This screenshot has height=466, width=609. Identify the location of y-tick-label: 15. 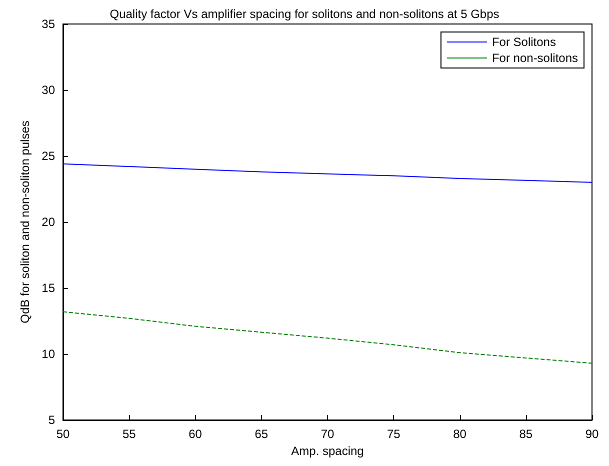
(49, 288).